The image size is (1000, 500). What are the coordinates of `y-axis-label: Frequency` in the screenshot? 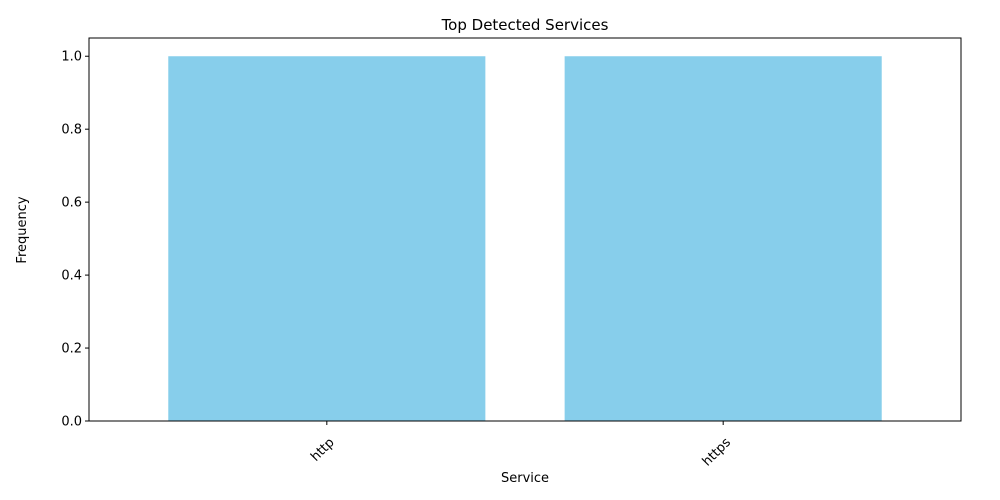 It's located at (22, 229).